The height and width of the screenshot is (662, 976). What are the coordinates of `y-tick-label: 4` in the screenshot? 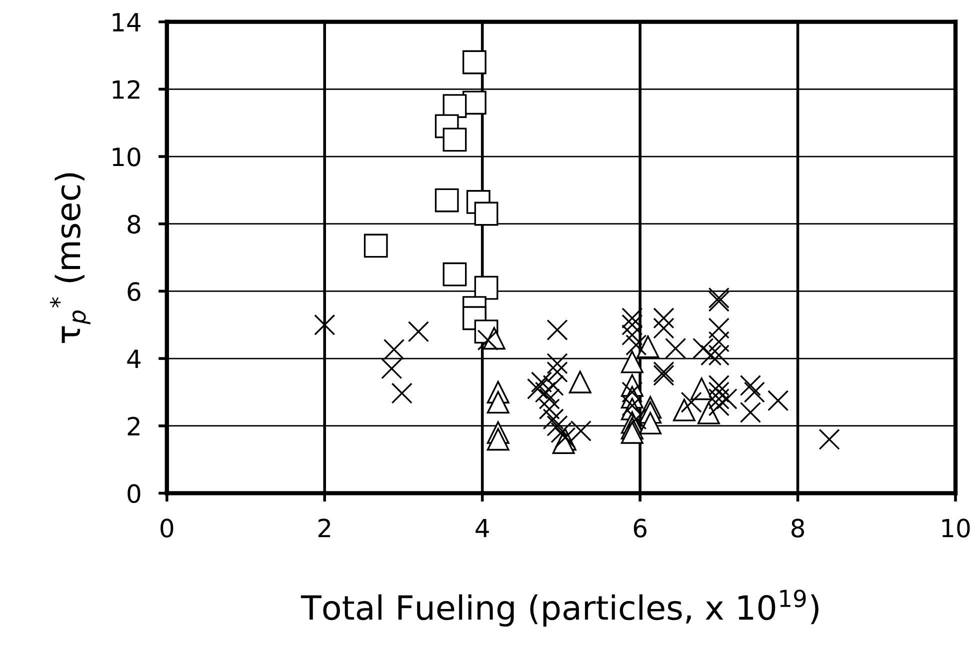 It's located at (133, 359).